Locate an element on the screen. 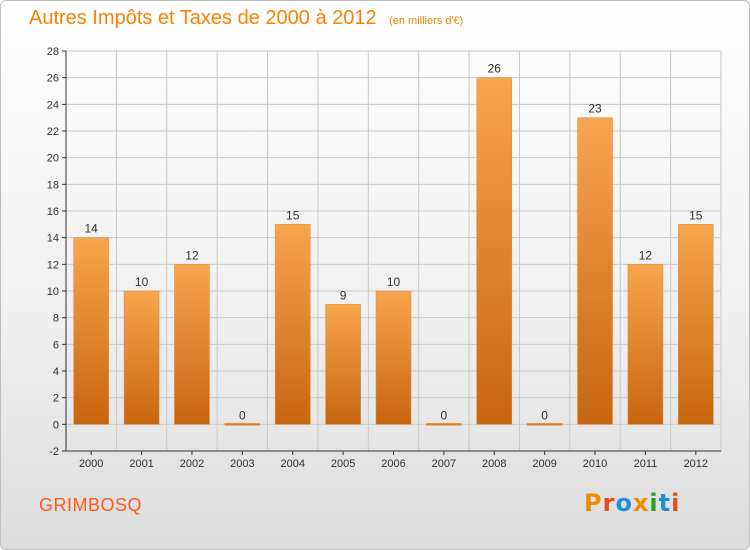 This screenshot has height=550, width=750. bar-2002 is located at coordinates (192, 344).